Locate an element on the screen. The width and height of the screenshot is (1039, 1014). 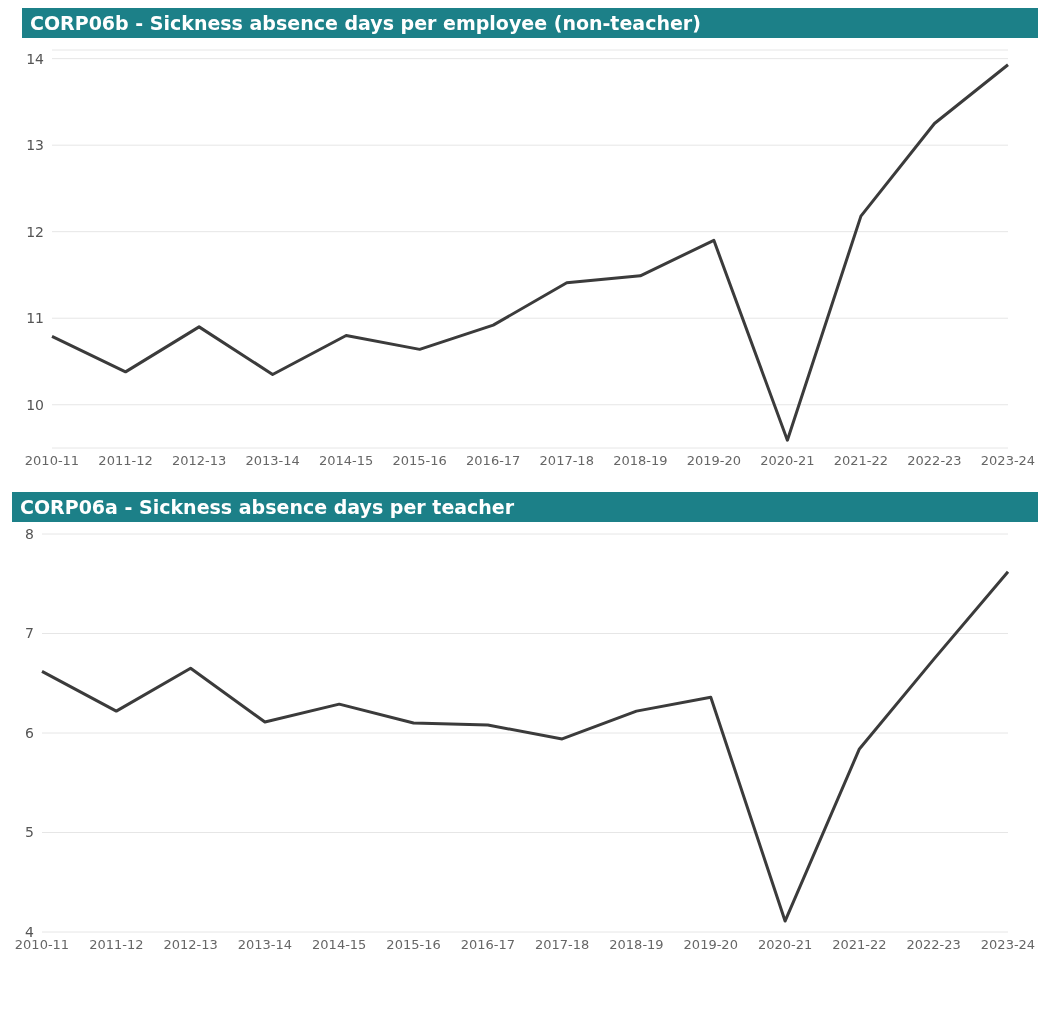
y-tick-label: 7 is located at coordinates (29, 633).